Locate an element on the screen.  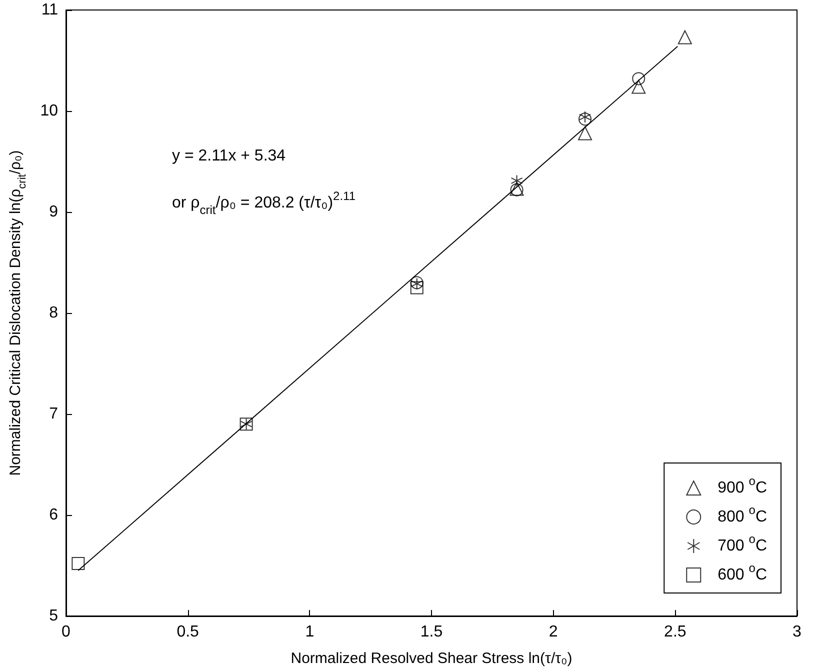
x-tick-label: 2 is located at coordinates (553, 632).